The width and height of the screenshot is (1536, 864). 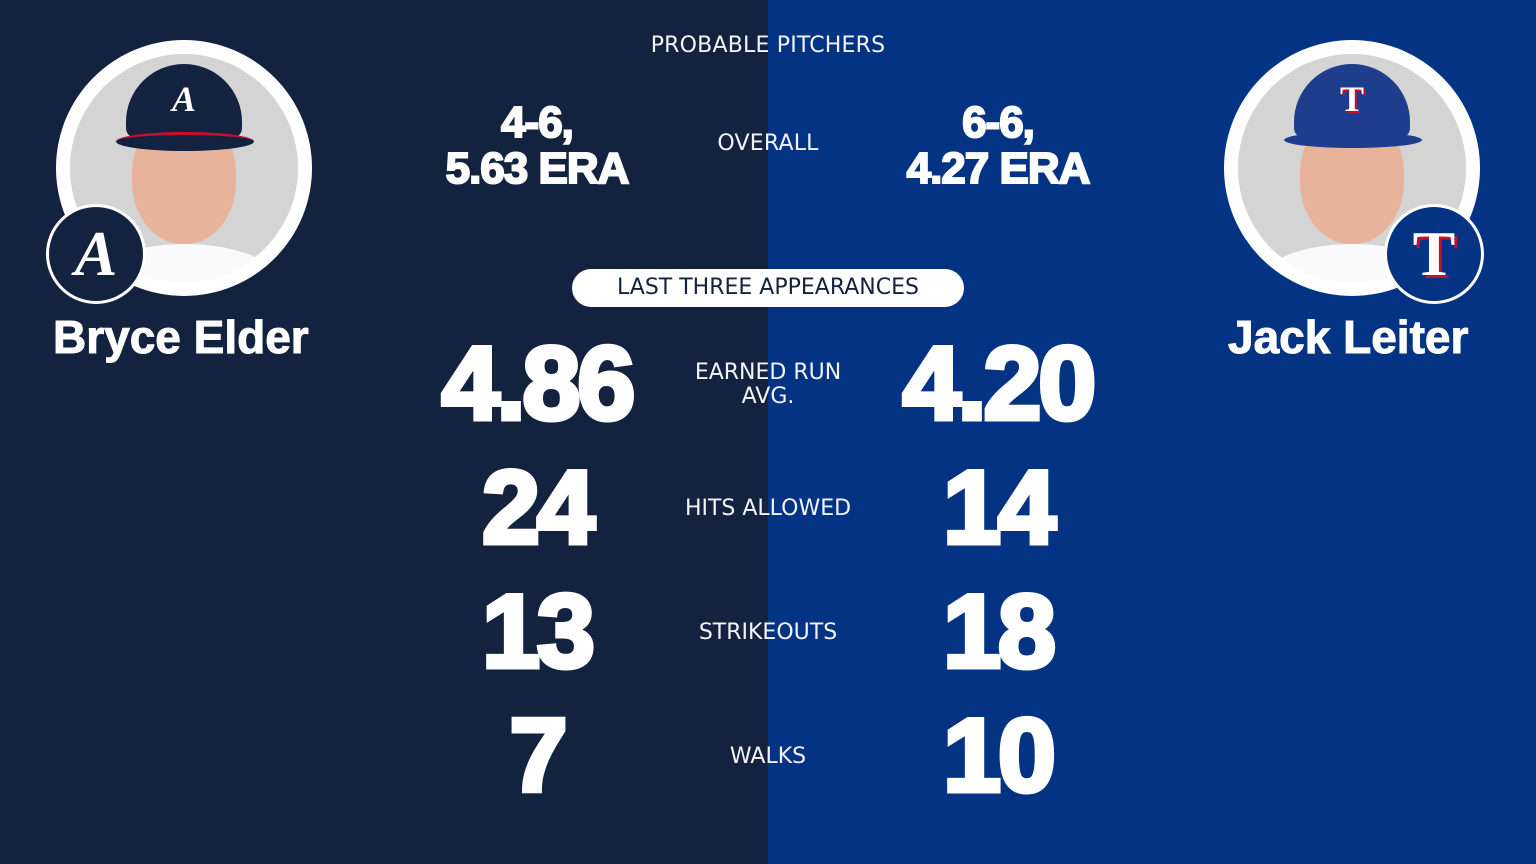 I want to click on stat-label-strikeouts: STRIKEOUTS, so click(x=768, y=632).